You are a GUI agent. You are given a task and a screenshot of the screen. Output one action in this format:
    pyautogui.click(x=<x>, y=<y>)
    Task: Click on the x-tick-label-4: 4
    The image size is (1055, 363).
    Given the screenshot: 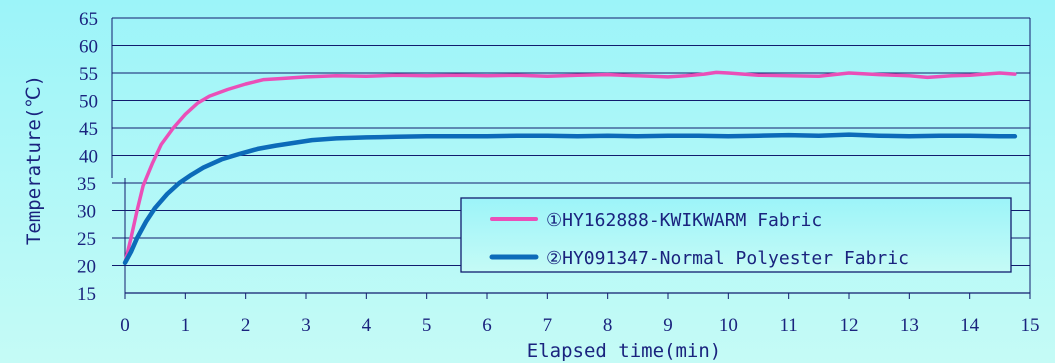 What is the action you would take?
    pyautogui.click(x=367, y=325)
    